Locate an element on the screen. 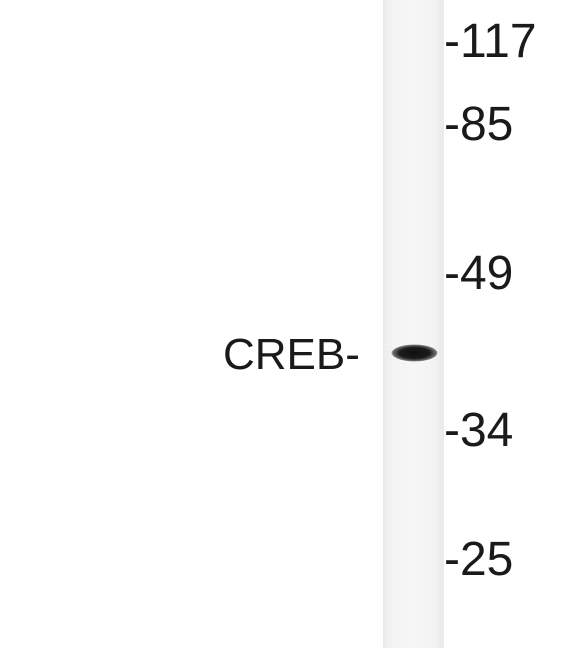 This screenshot has width=585, height=648. lane-texture is located at coordinates (413, 324).